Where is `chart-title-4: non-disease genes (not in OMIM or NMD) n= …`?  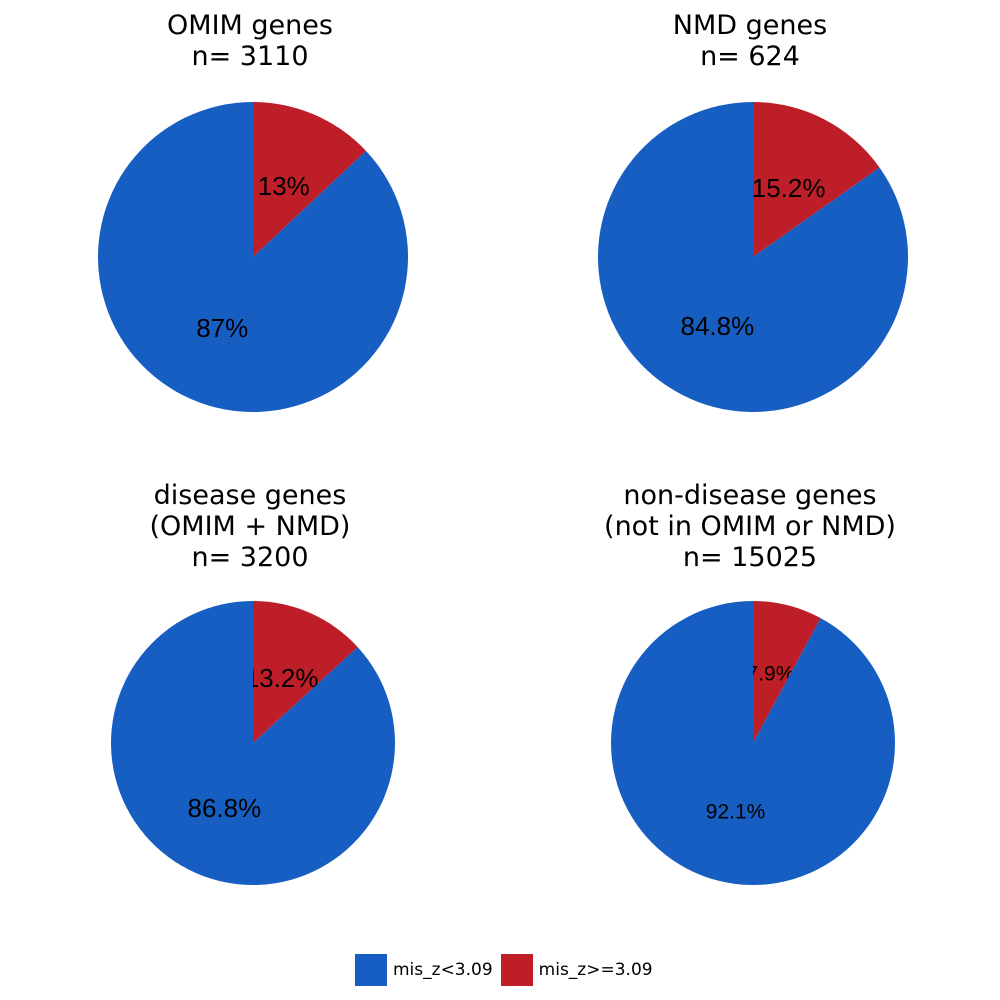 chart-title-4: non-disease genes (not in OMIM or NMD) n= … is located at coordinates (750, 526).